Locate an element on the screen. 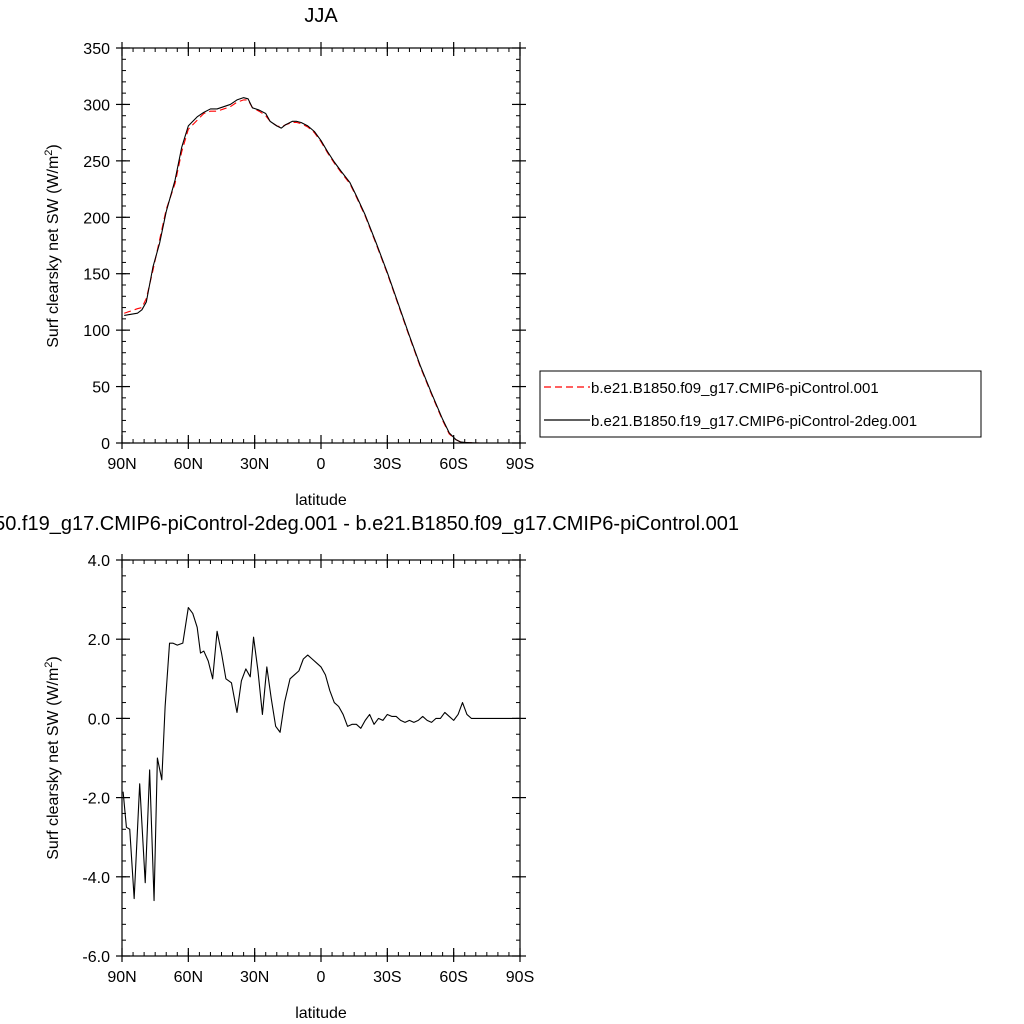 Image resolution: width=1024 pixels, height=1024 pixels. top-y-tick-label: 100 is located at coordinates (96, 331).